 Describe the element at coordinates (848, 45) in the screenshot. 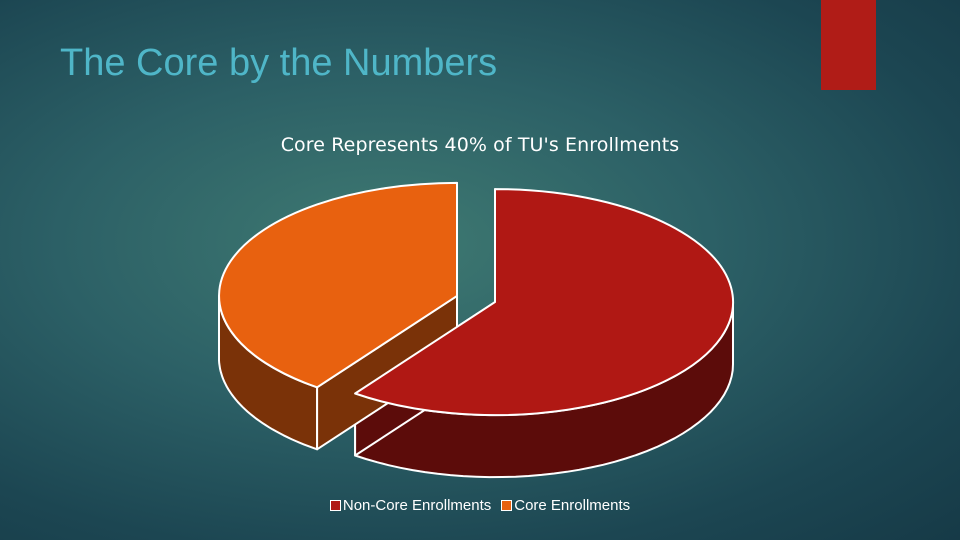

I see `accent-bar` at that location.